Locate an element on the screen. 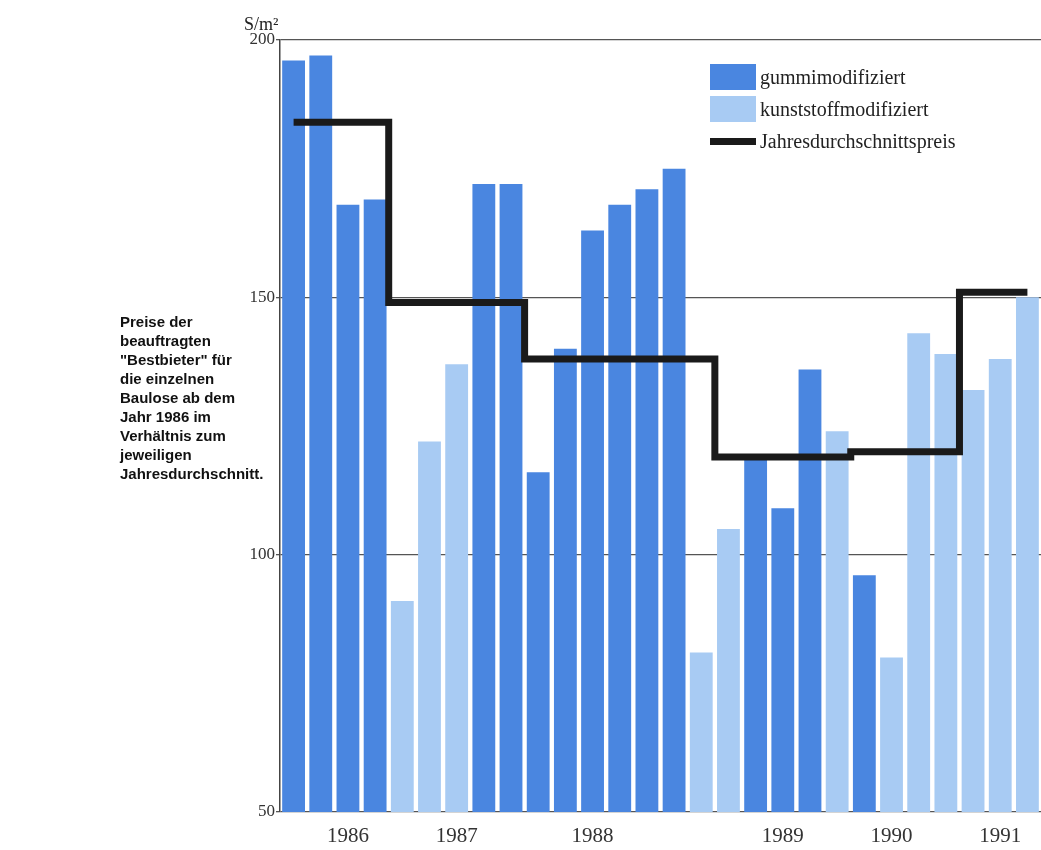 Image resolution: width=1041 pixels, height=850 pixels. legend-label: kunststoffmodifiziert is located at coordinates (844, 109).